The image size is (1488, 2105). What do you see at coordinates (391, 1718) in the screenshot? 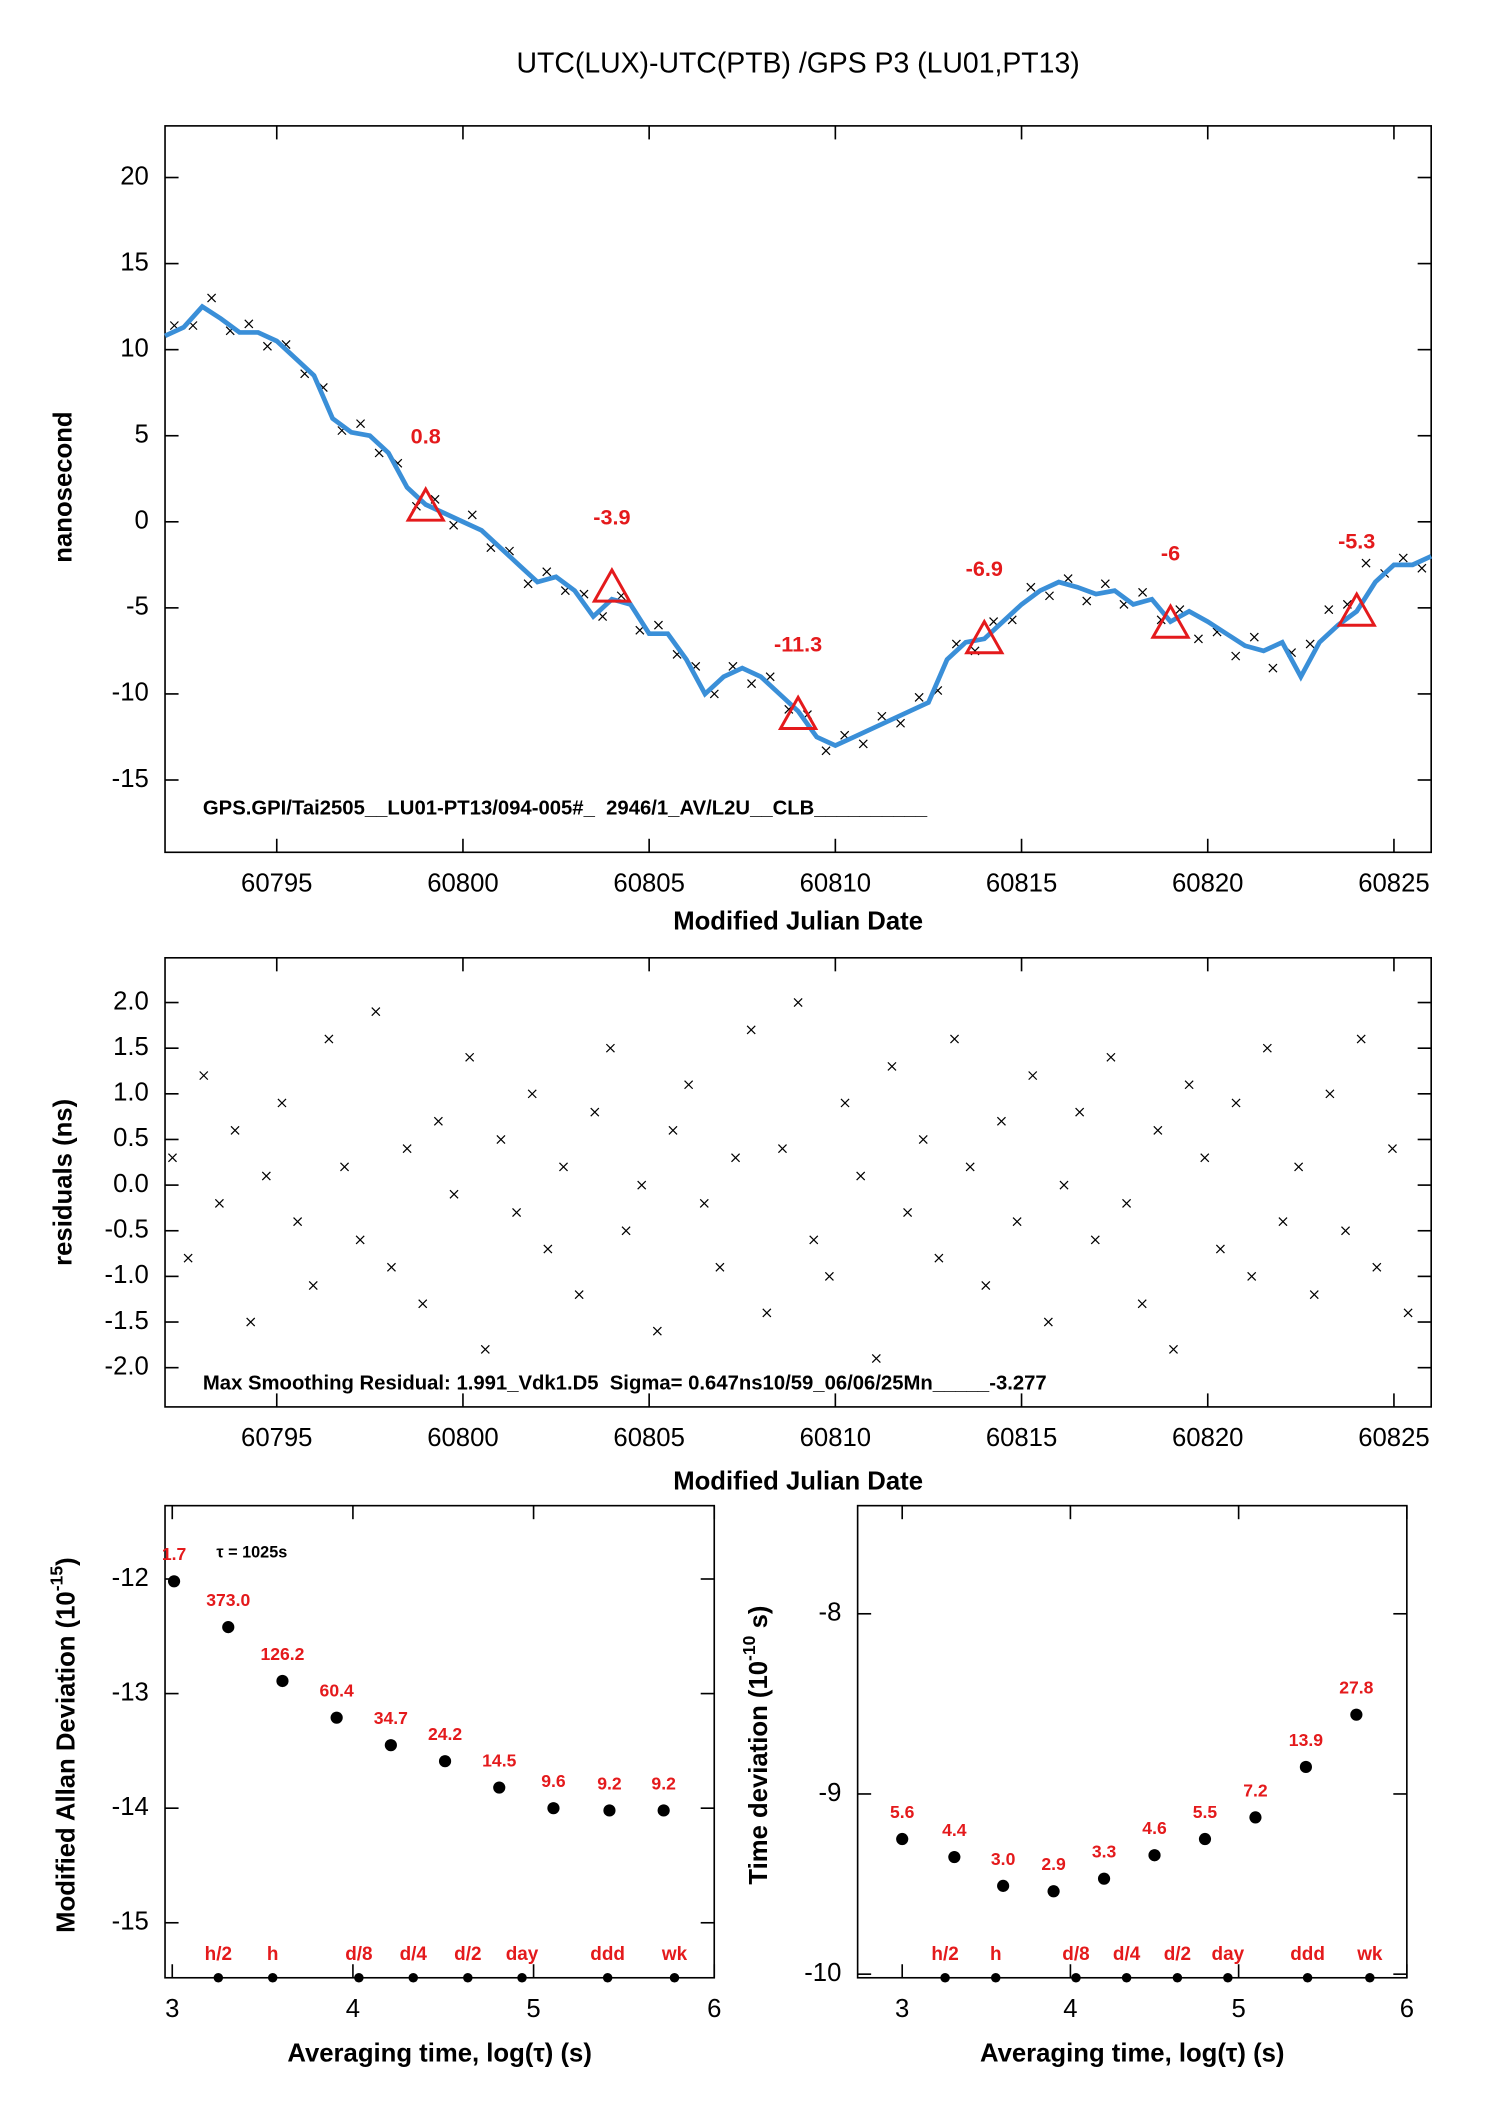
I see `point-label: 34.7` at bounding box center [391, 1718].